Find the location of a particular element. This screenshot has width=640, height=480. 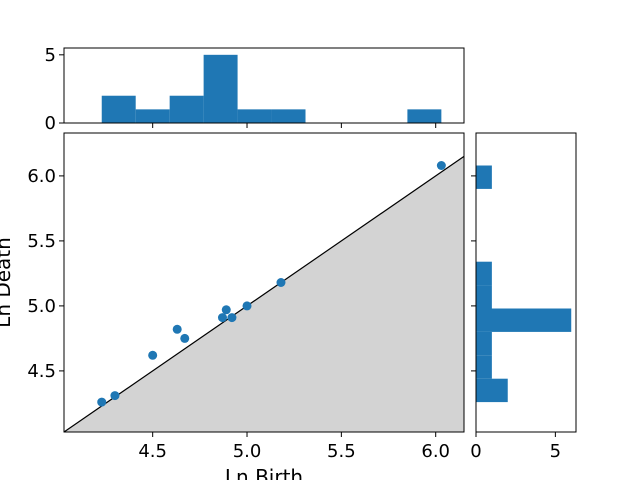

right-histogram-frame is located at coordinates (526, 282).